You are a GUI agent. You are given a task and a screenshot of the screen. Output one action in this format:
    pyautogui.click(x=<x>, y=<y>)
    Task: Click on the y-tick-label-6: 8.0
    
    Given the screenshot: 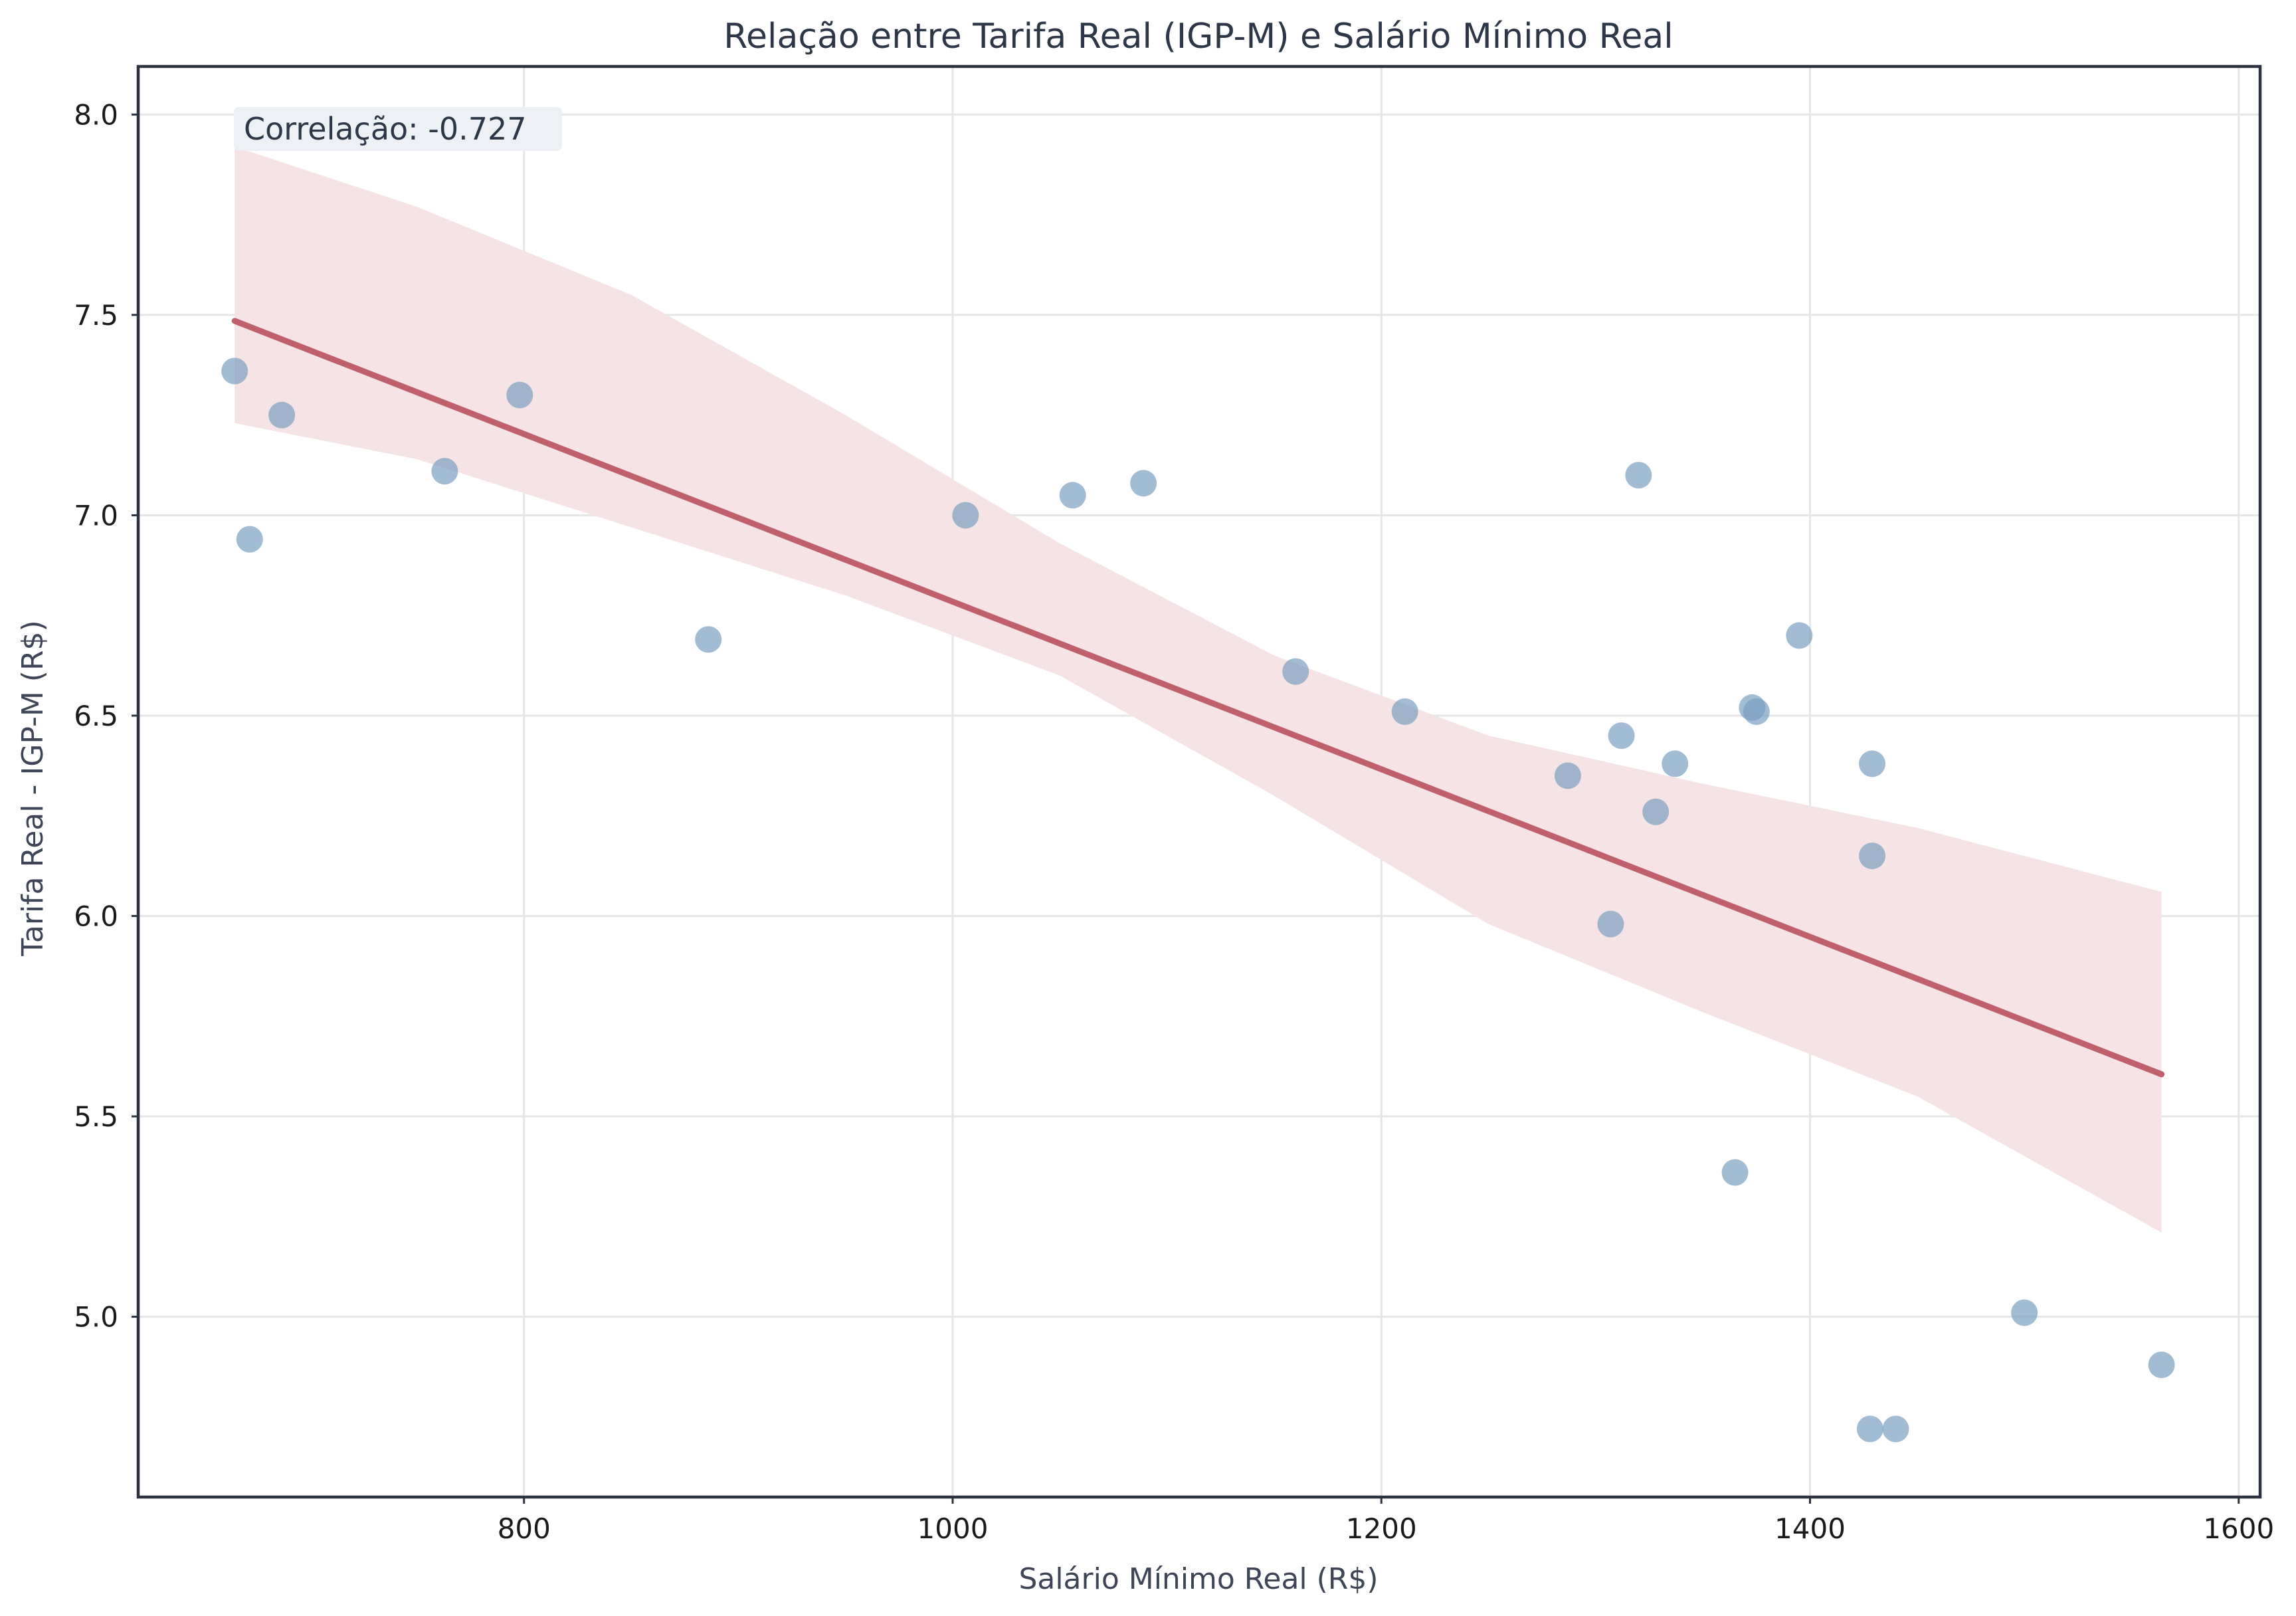 What is the action you would take?
    pyautogui.click(x=96, y=114)
    